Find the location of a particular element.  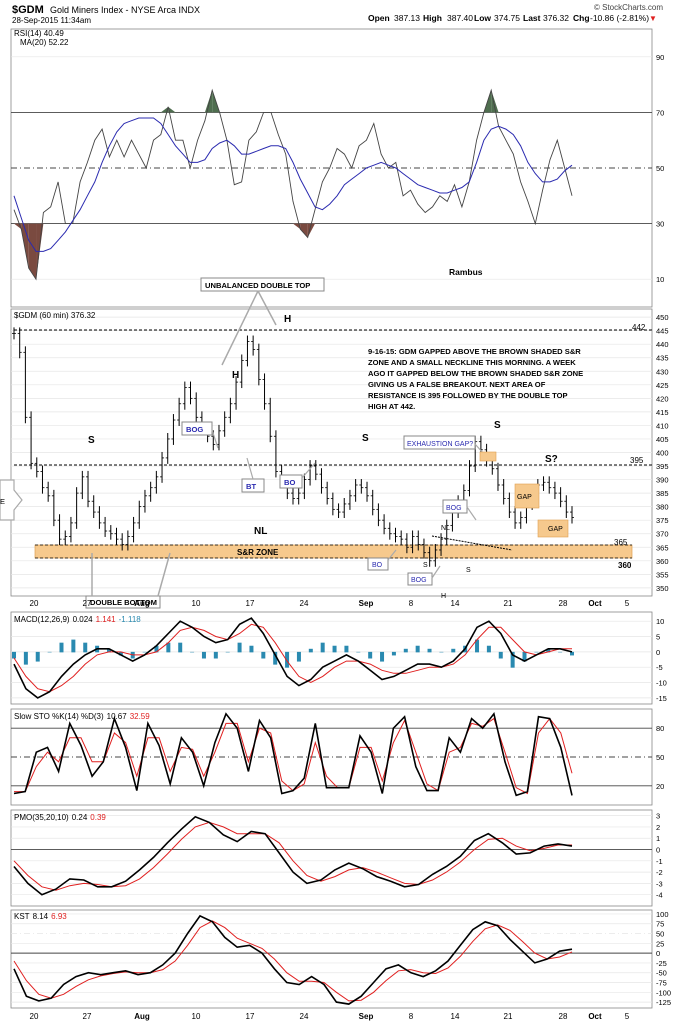

macd-legend: MACD(12,26,9) 0.024 1.141 -1.118 is located at coordinates (77, 619).